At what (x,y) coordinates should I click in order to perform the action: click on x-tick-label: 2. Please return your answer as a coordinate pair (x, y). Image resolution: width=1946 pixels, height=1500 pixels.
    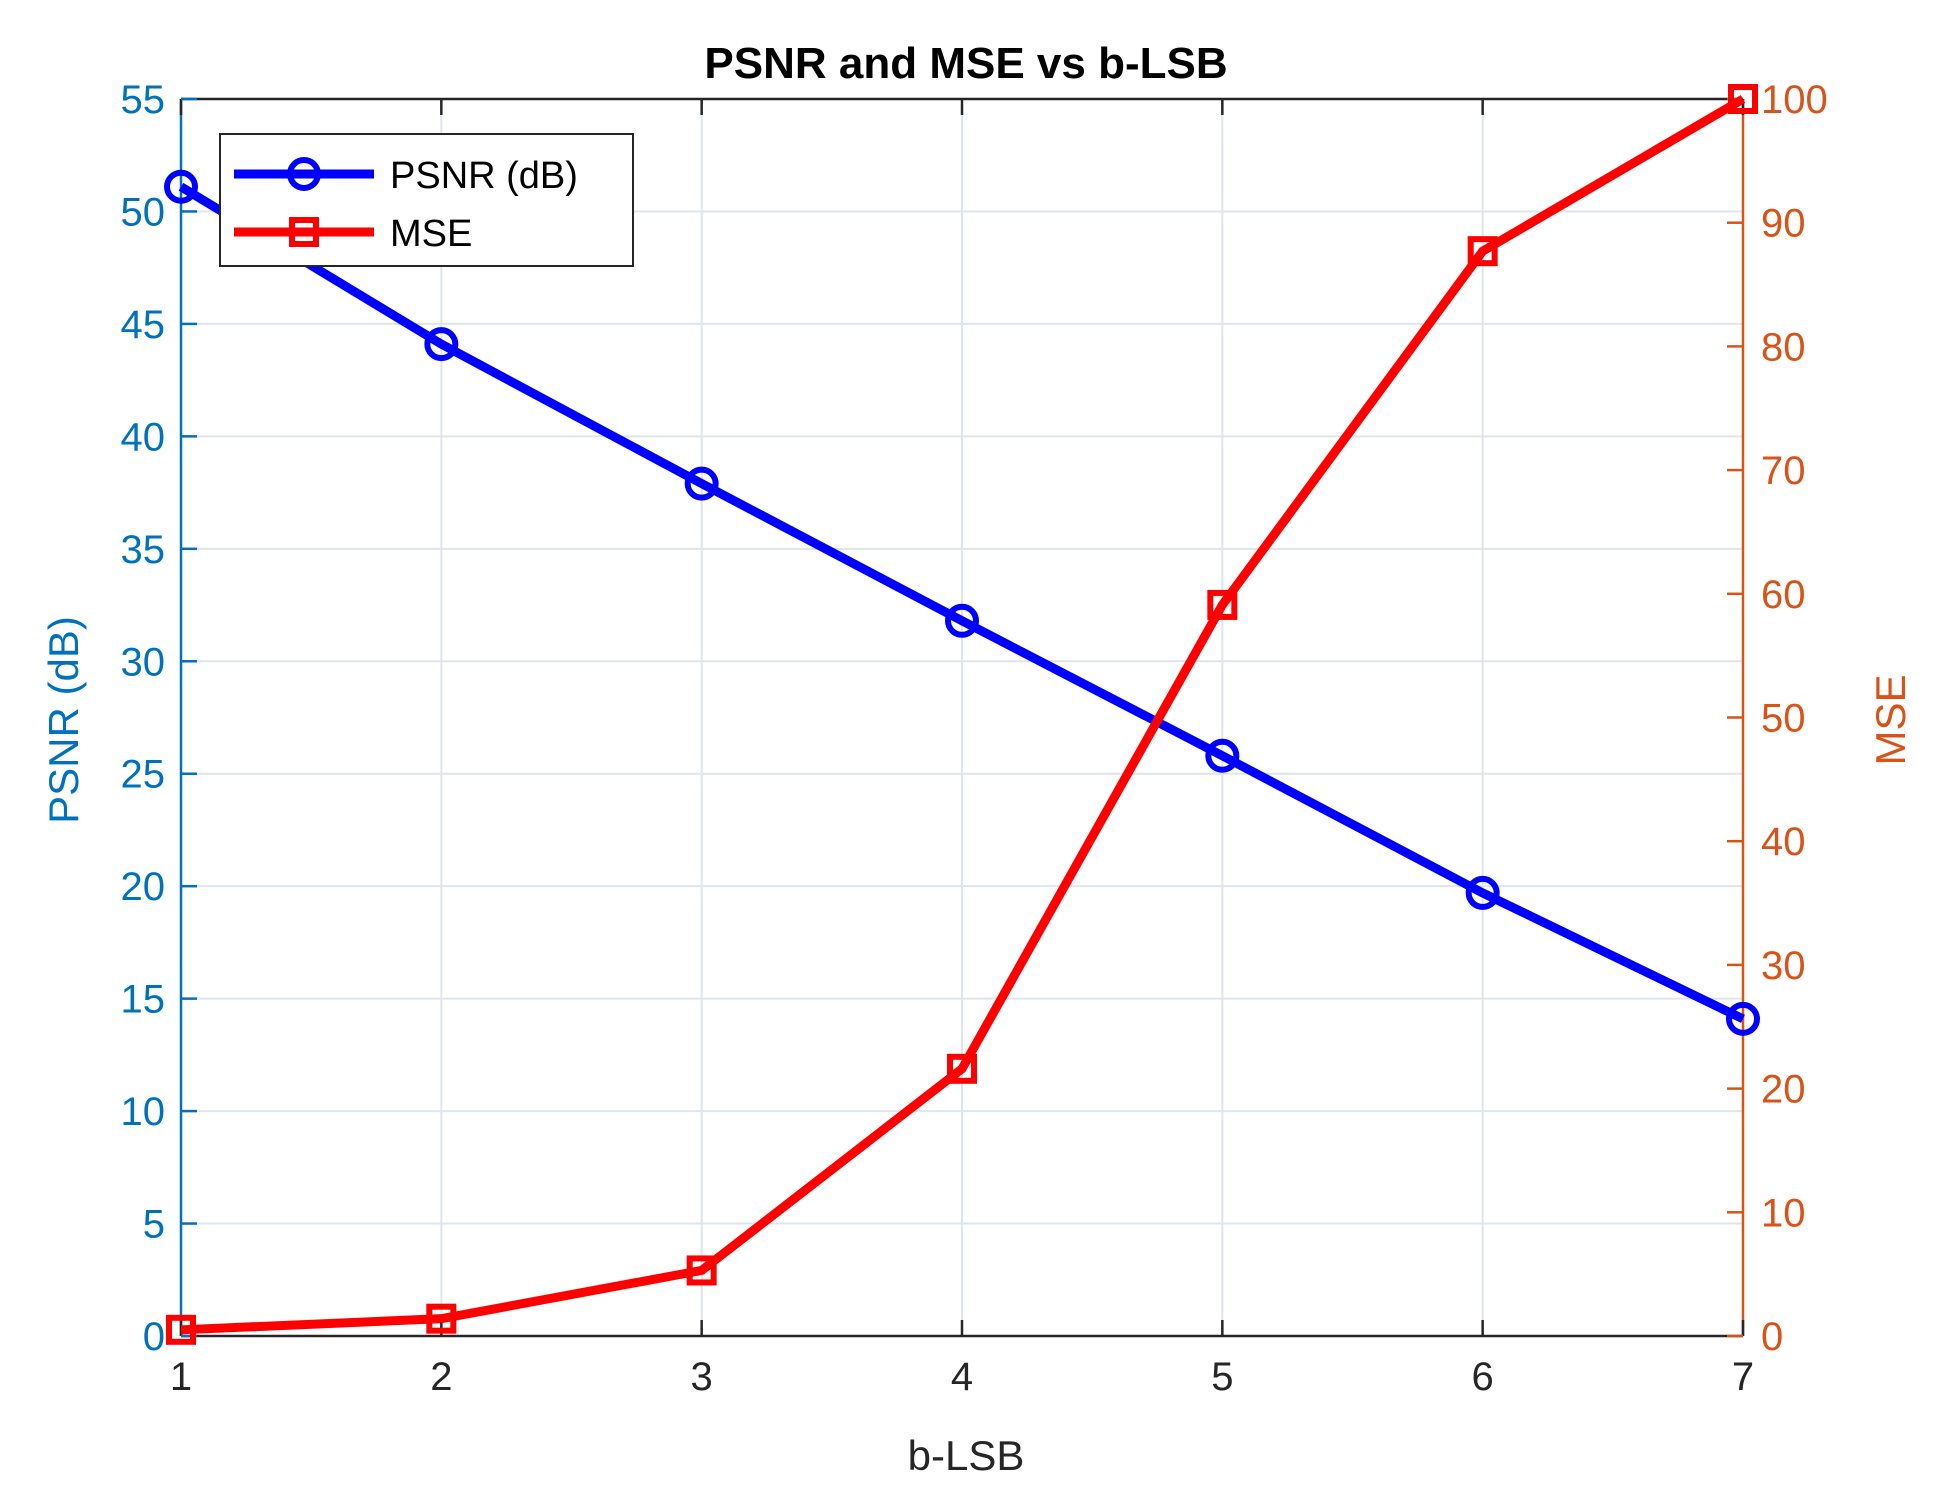
    Looking at the image, I should click on (441, 1377).